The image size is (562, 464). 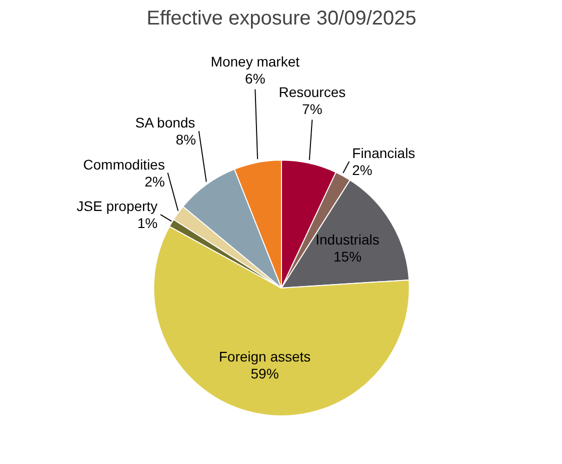 What do you see at coordinates (264, 373) in the screenshot?
I see `data-label: 59%` at bounding box center [264, 373].